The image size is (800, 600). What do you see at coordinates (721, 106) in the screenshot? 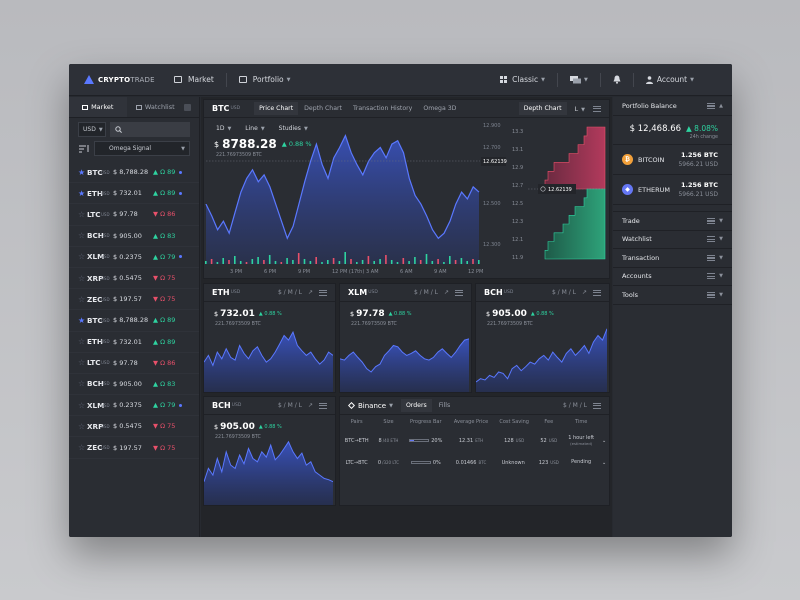
I see `chevron-up-icon: ▲` at bounding box center [721, 106].